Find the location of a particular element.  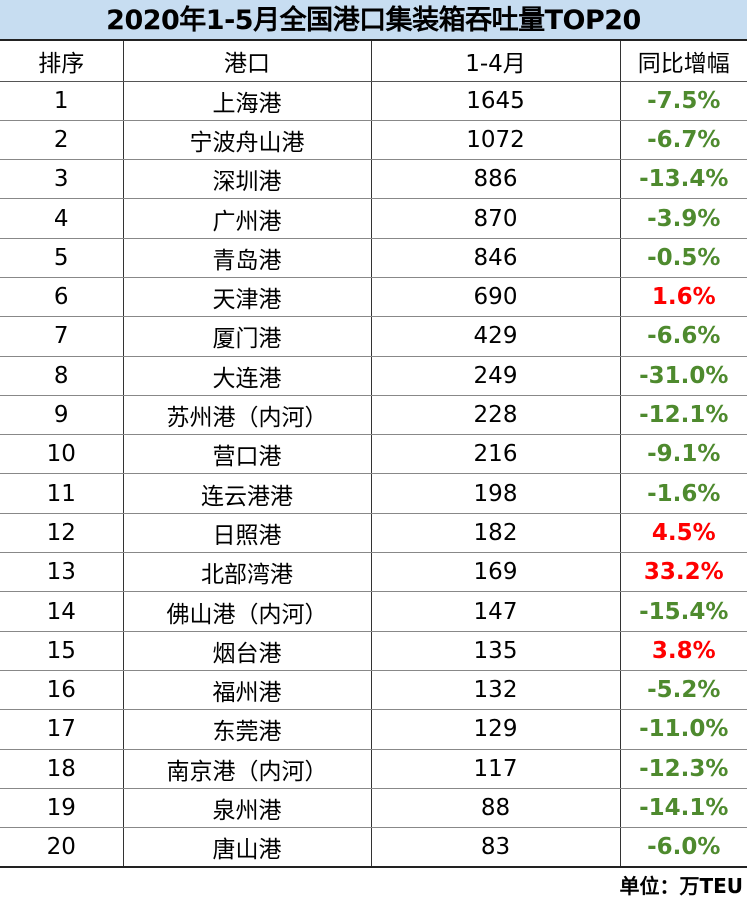

change-cell: 3.8% is located at coordinates (683, 651).